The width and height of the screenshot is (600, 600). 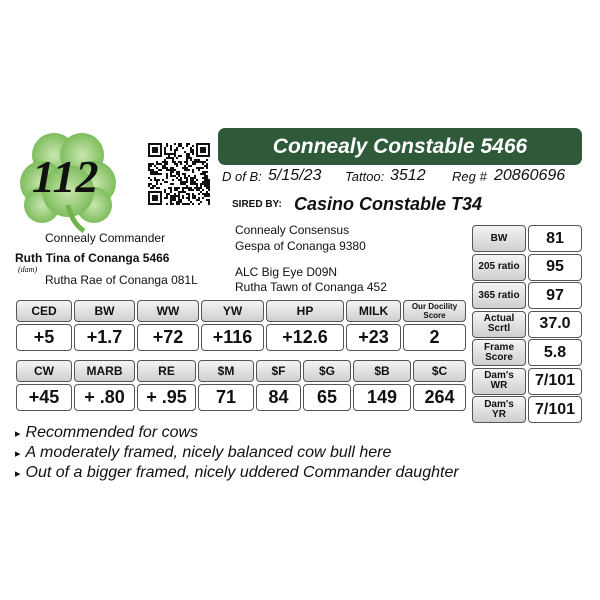 I want to click on table-value: 264, so click(x=439, y=397).